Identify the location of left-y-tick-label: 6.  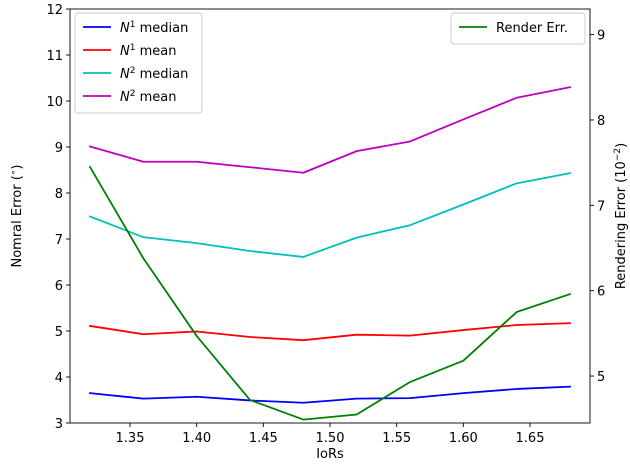
(59, 286).